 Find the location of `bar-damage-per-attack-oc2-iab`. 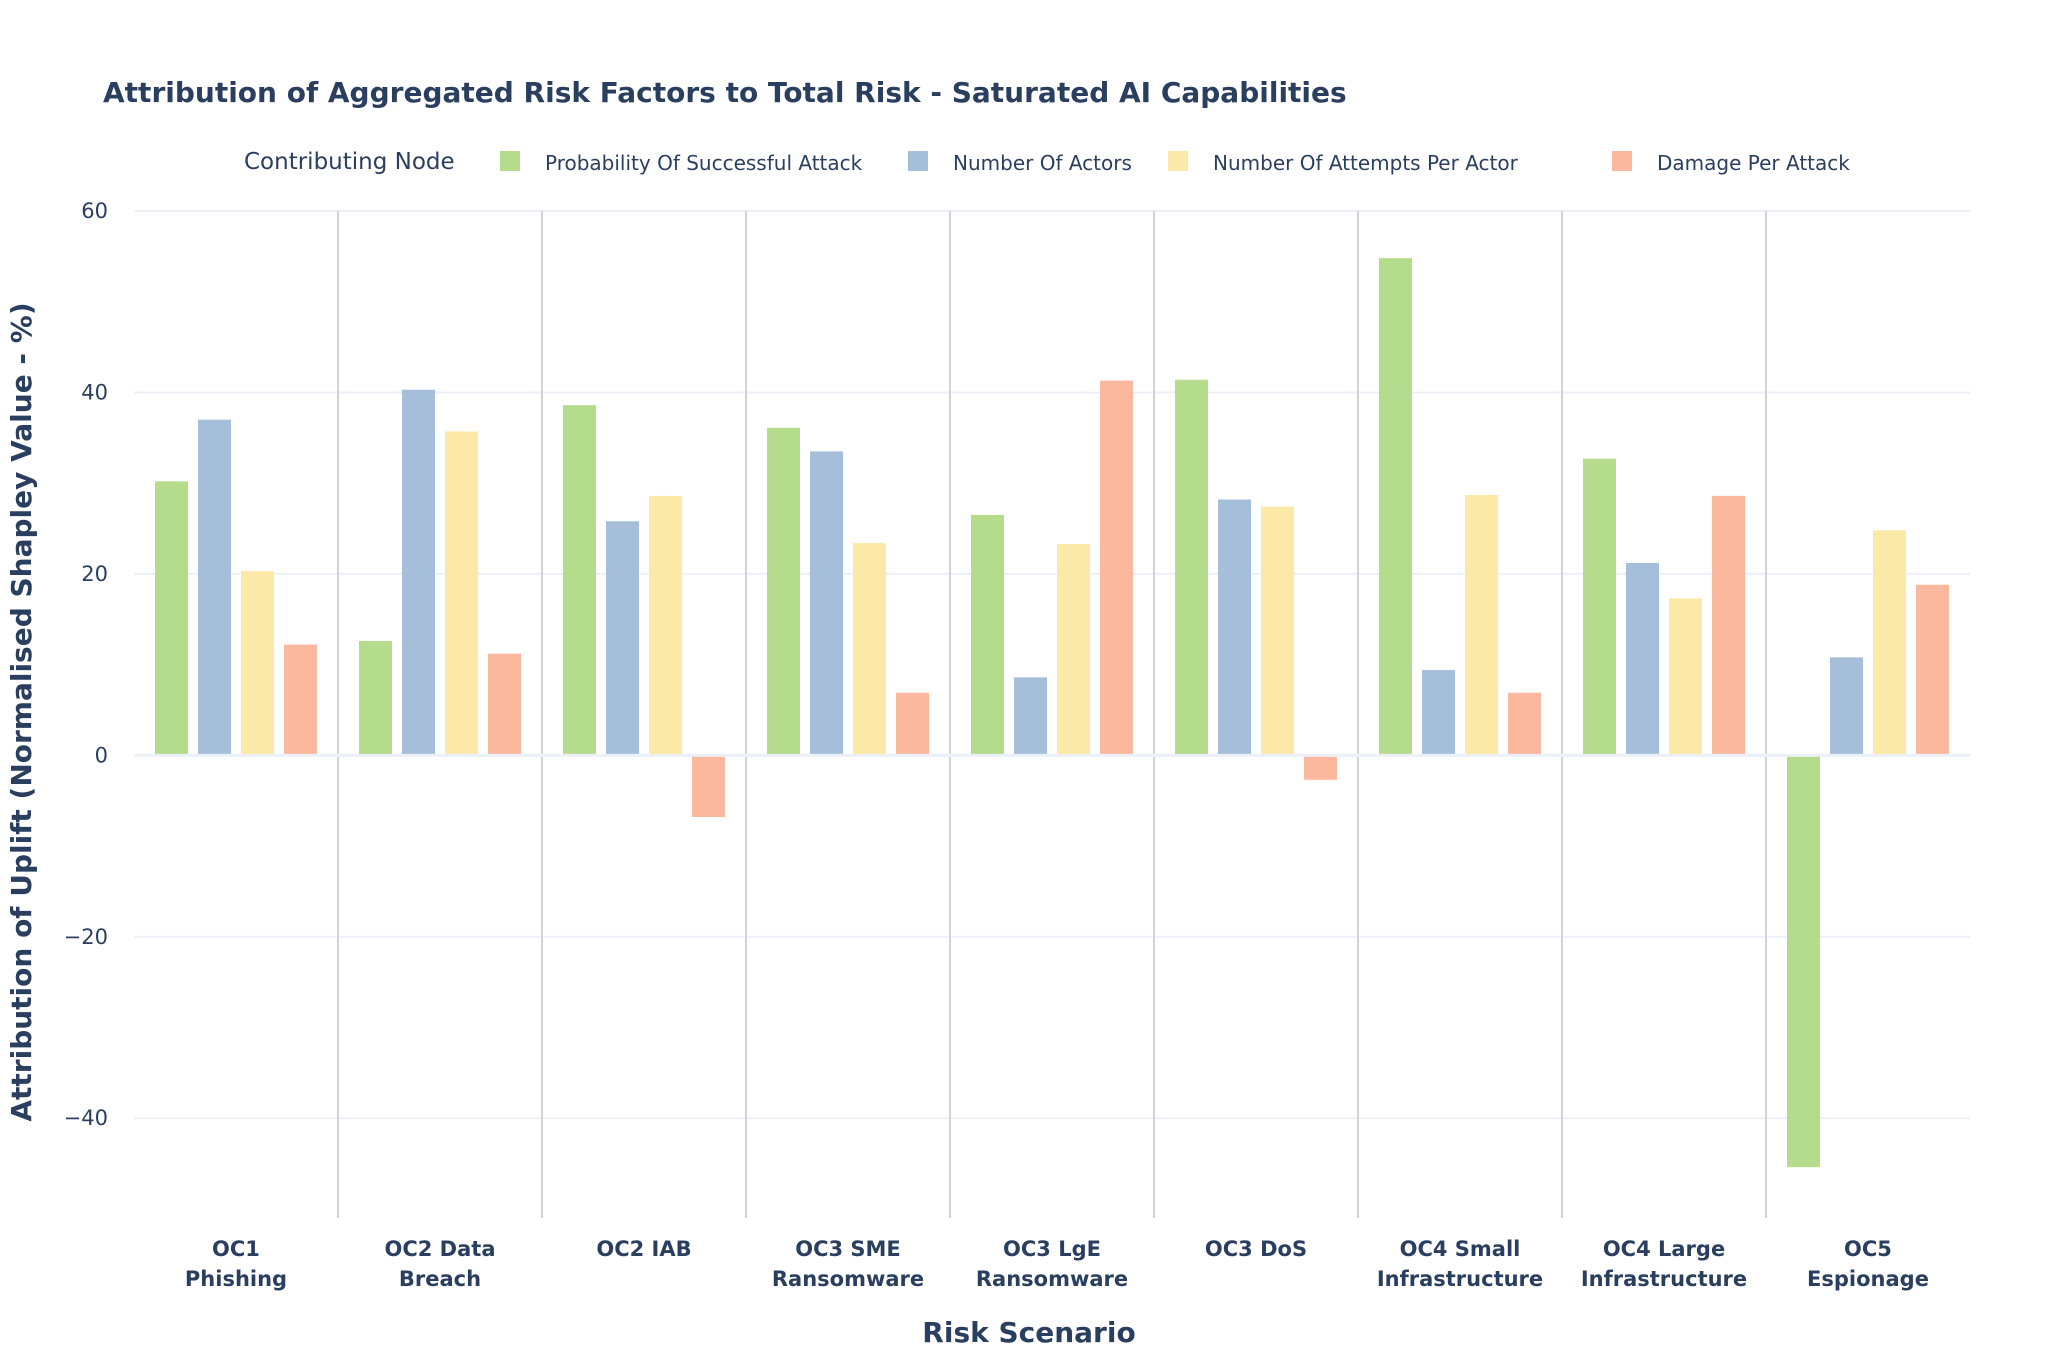

bar-damage-per-attack-oc2-iab is located at coordinates (708, 786).